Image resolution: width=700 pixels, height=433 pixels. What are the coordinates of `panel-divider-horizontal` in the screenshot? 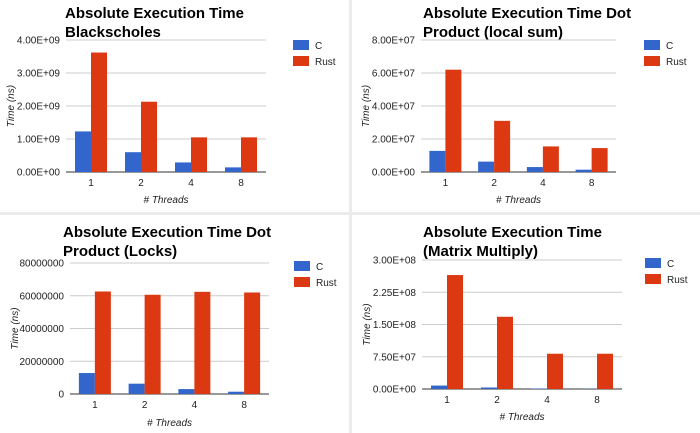 It's located at (350, 213).